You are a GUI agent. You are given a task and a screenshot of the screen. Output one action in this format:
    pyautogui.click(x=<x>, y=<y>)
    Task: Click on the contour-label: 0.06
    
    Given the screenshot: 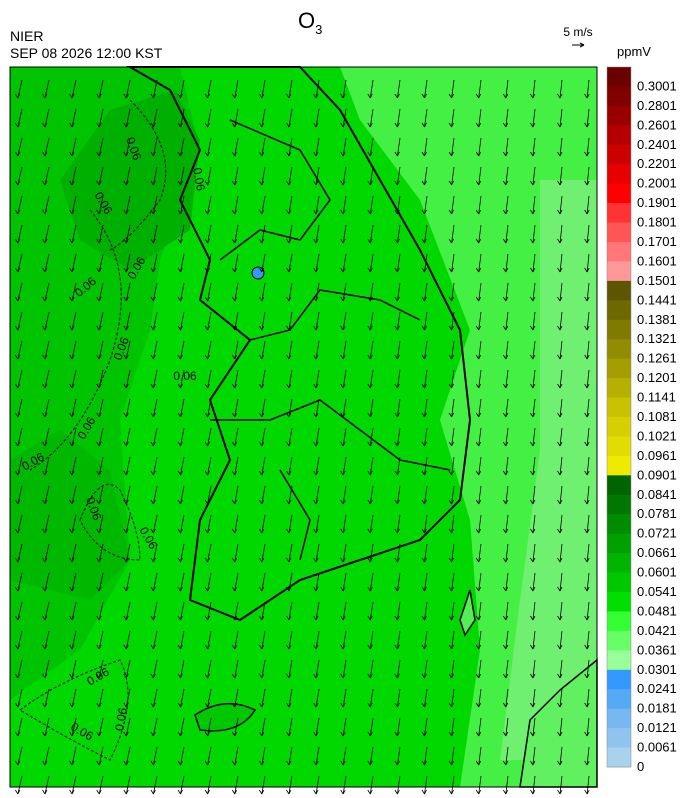 What is the action you would take?
    pyautogui.click(x=185, y=376)
    